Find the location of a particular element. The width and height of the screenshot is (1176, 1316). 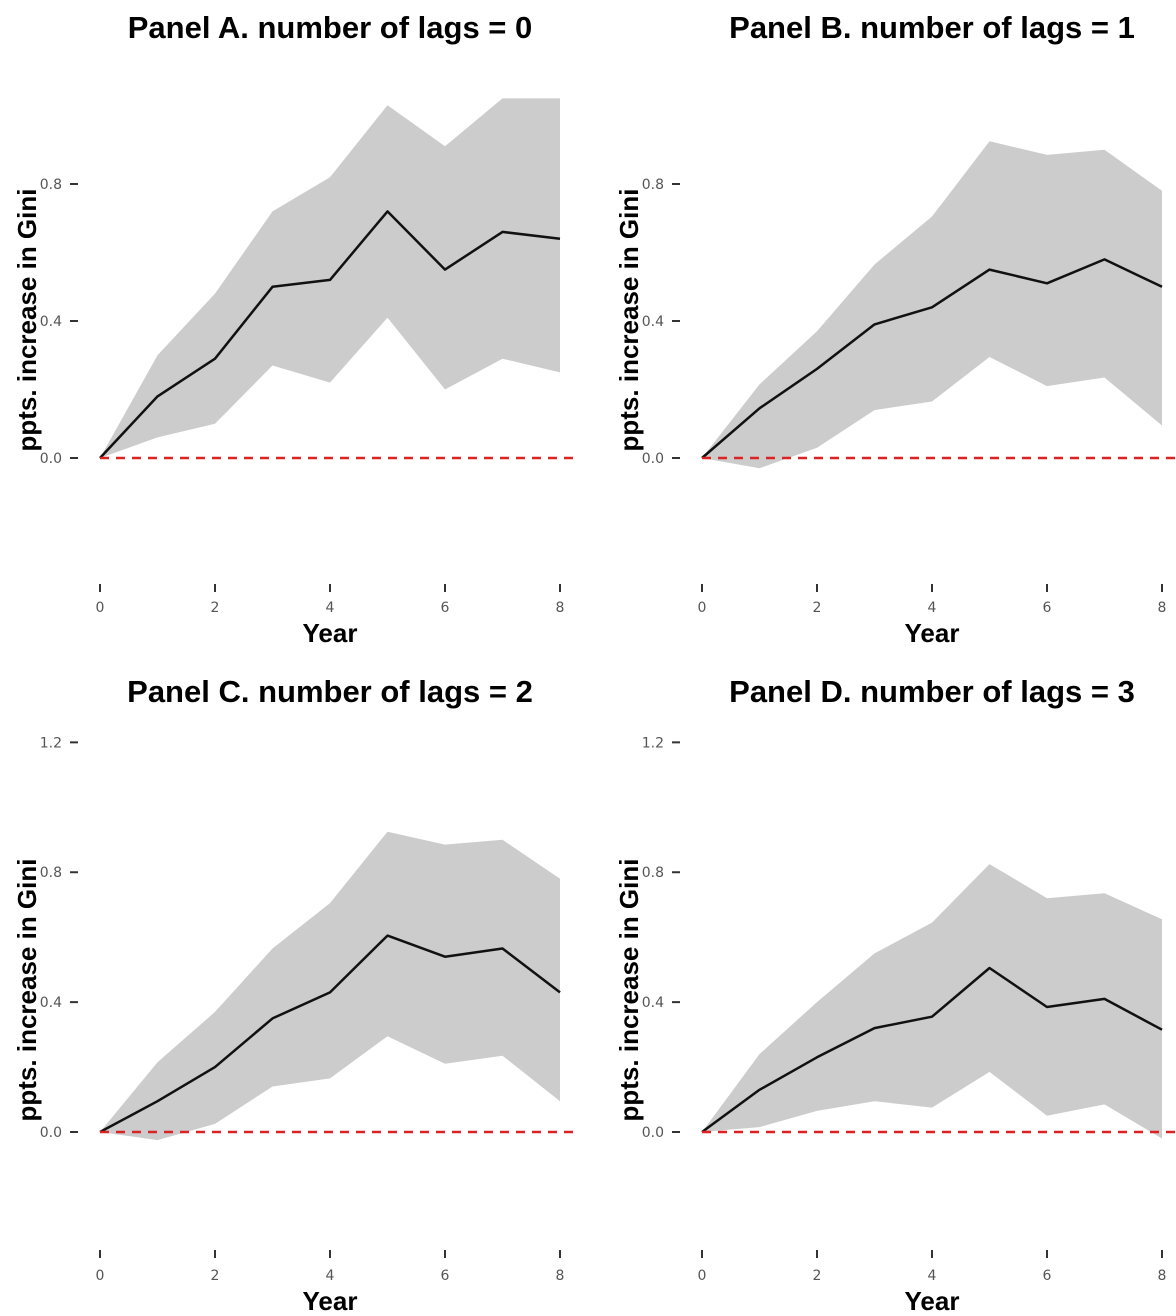

confidence-band-d is located at coordinates (932, 1001).